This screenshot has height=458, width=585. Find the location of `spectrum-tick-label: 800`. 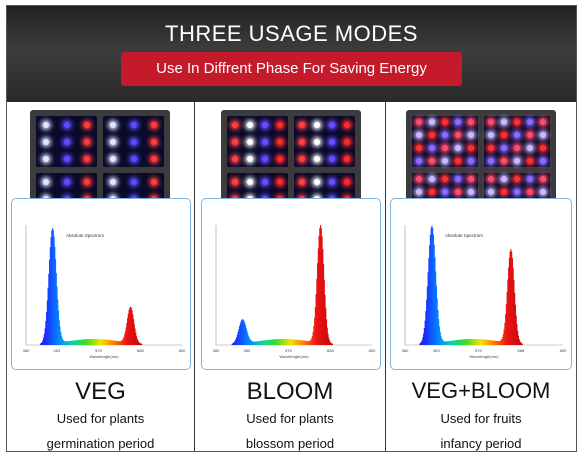

spectrum-tick-label: 800 is located at coordinates (563, 350).